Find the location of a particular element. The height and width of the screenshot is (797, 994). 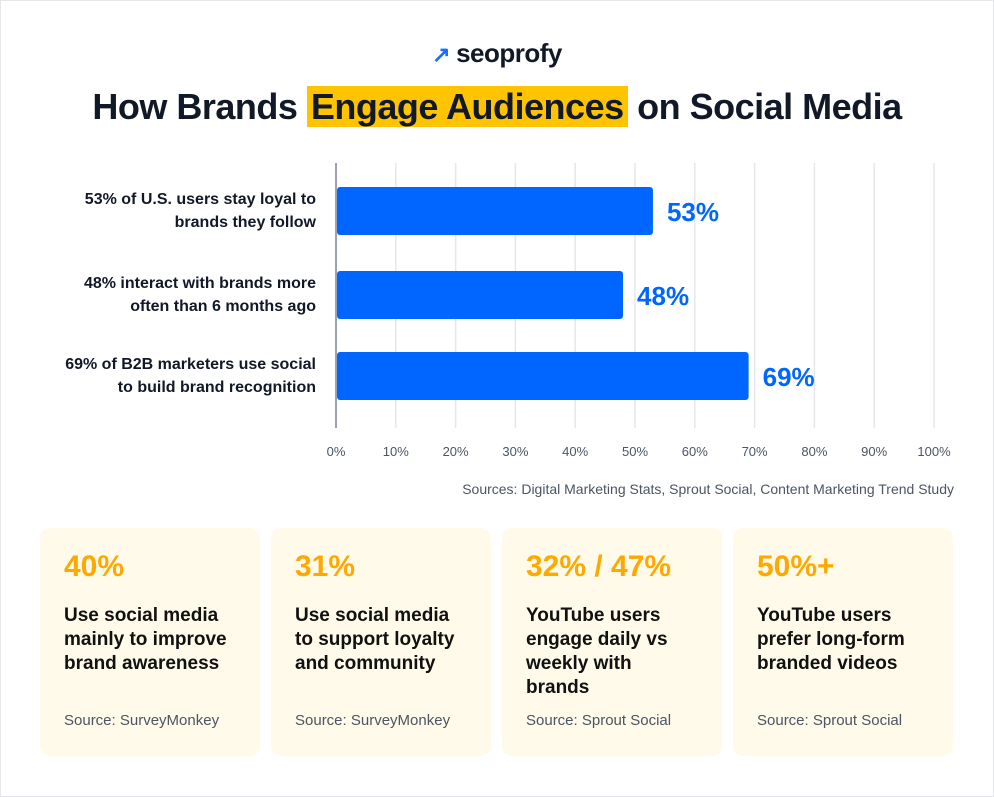

logo: ↗ seoprofy is located at coordinates (497, 53).